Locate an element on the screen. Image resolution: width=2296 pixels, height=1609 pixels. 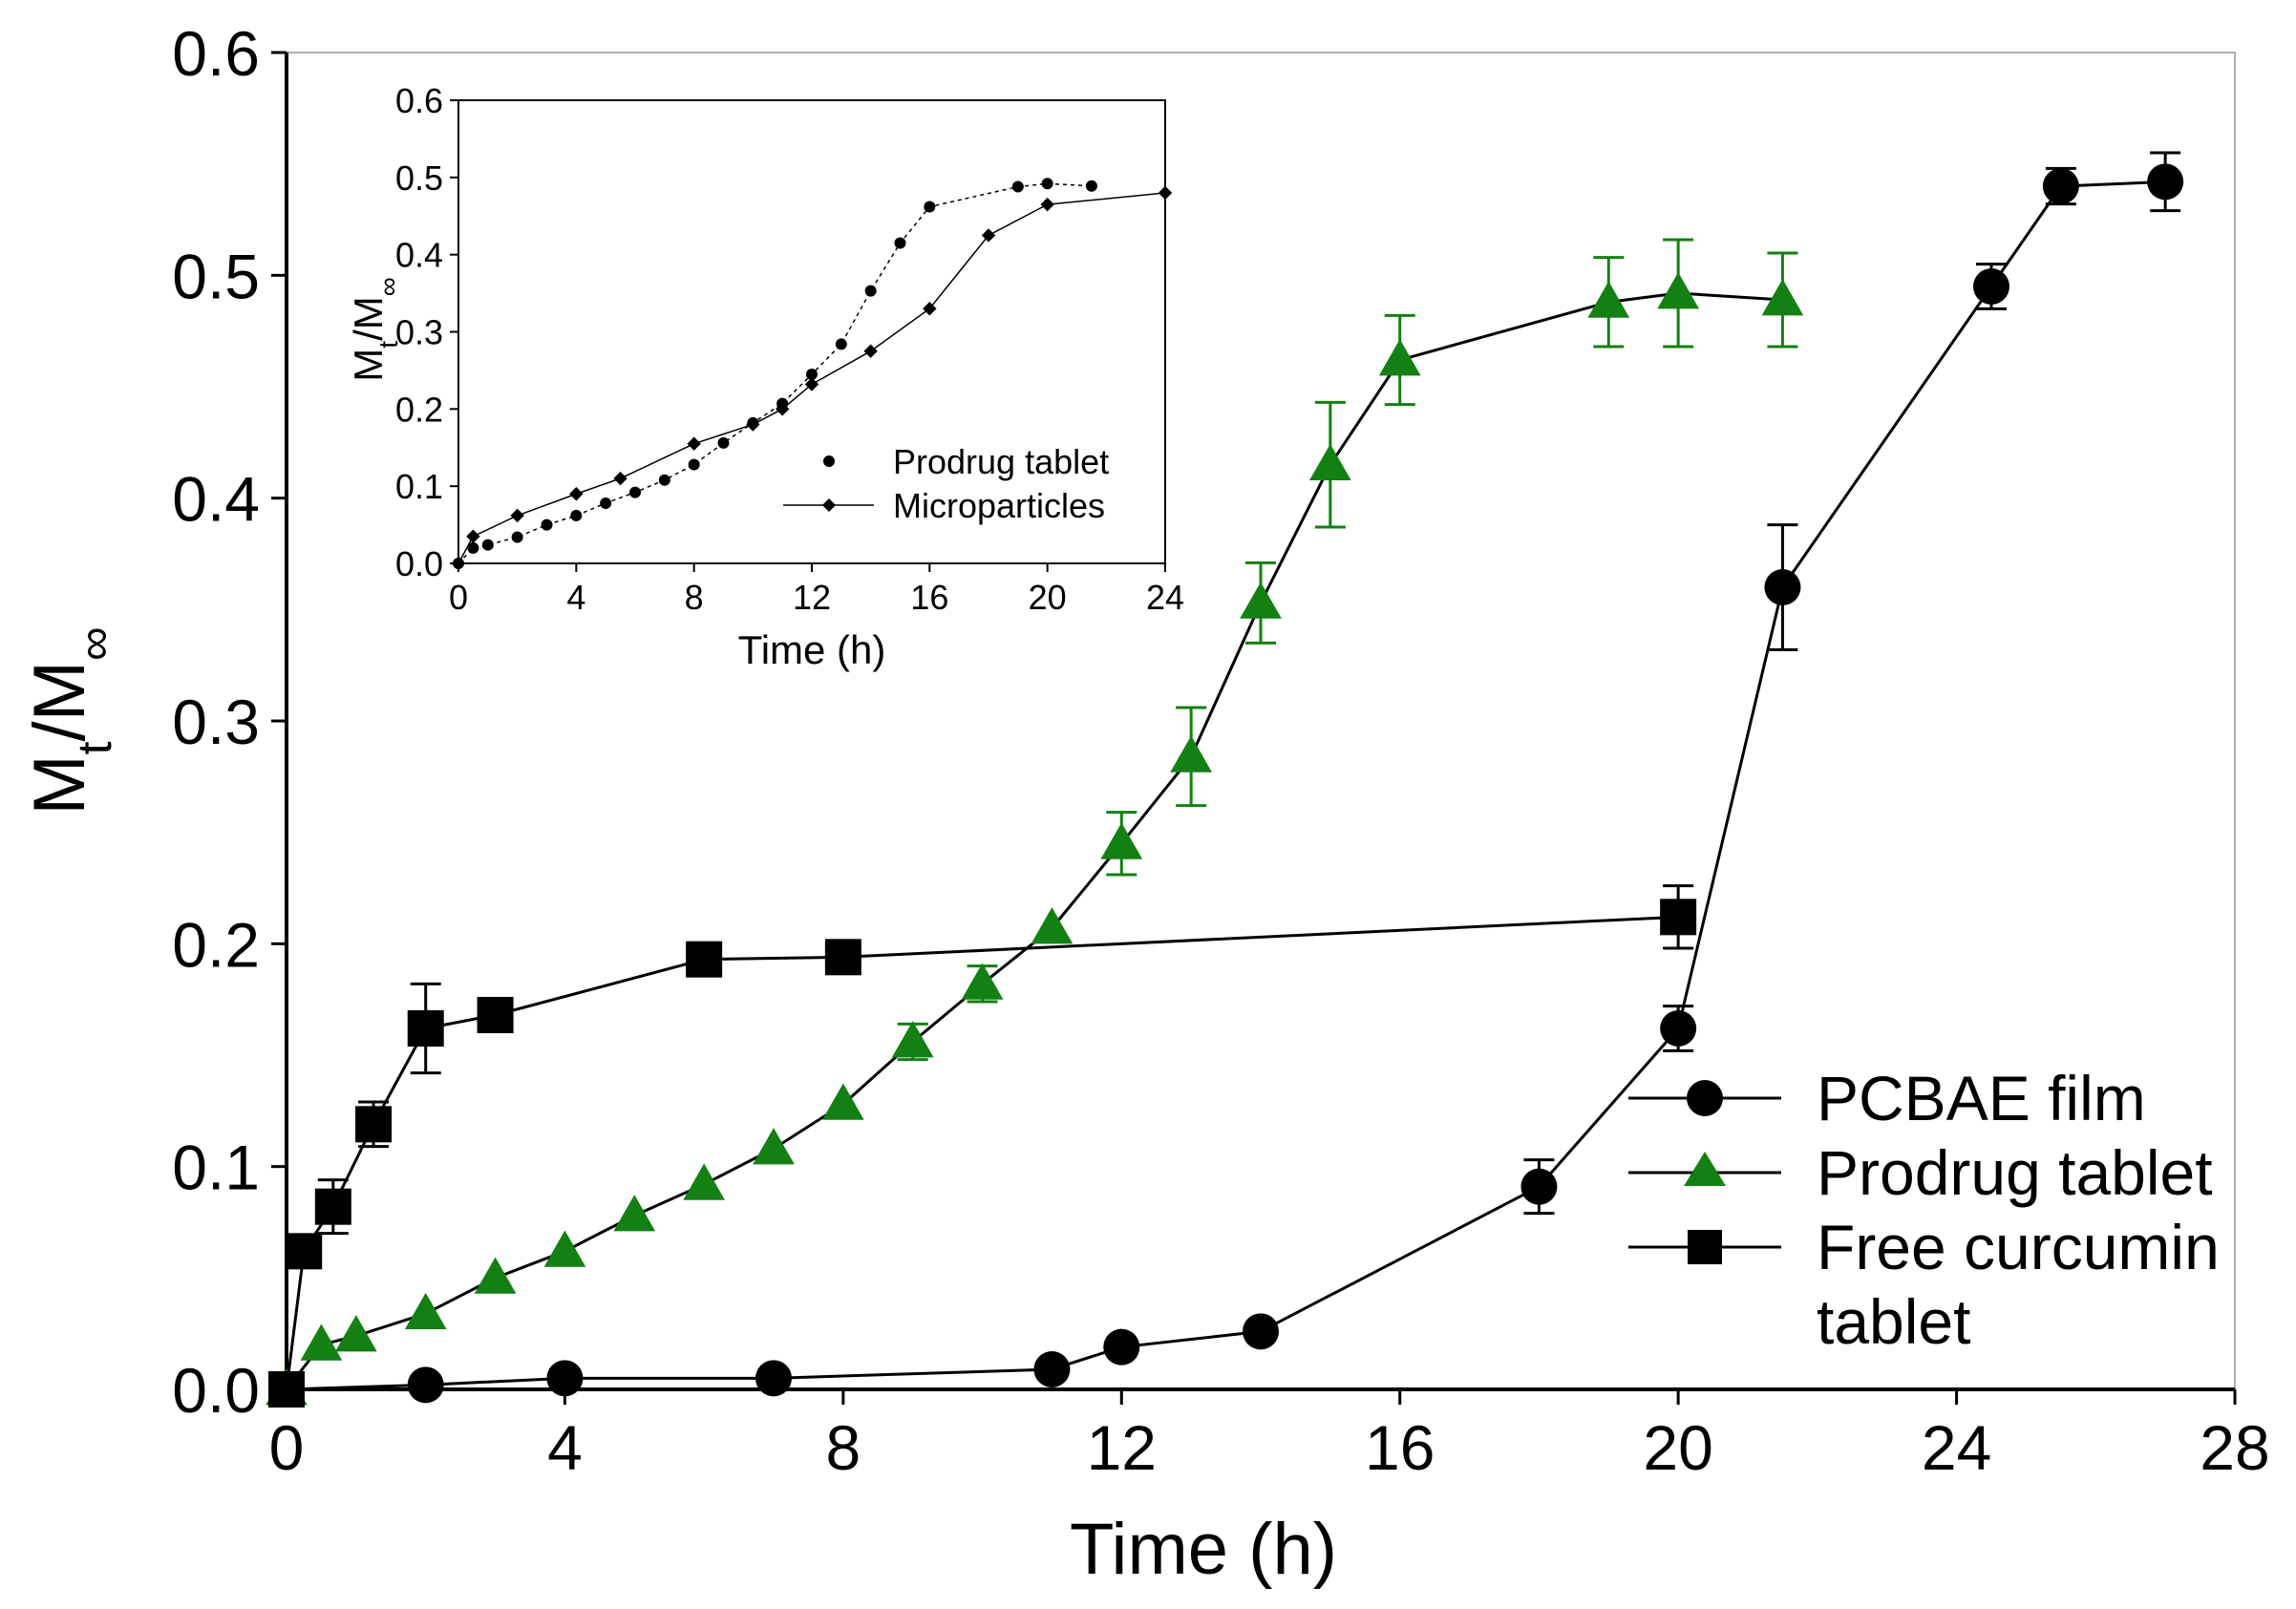
inset-x-tick-label: 4 is located at coordinates (575, 597).